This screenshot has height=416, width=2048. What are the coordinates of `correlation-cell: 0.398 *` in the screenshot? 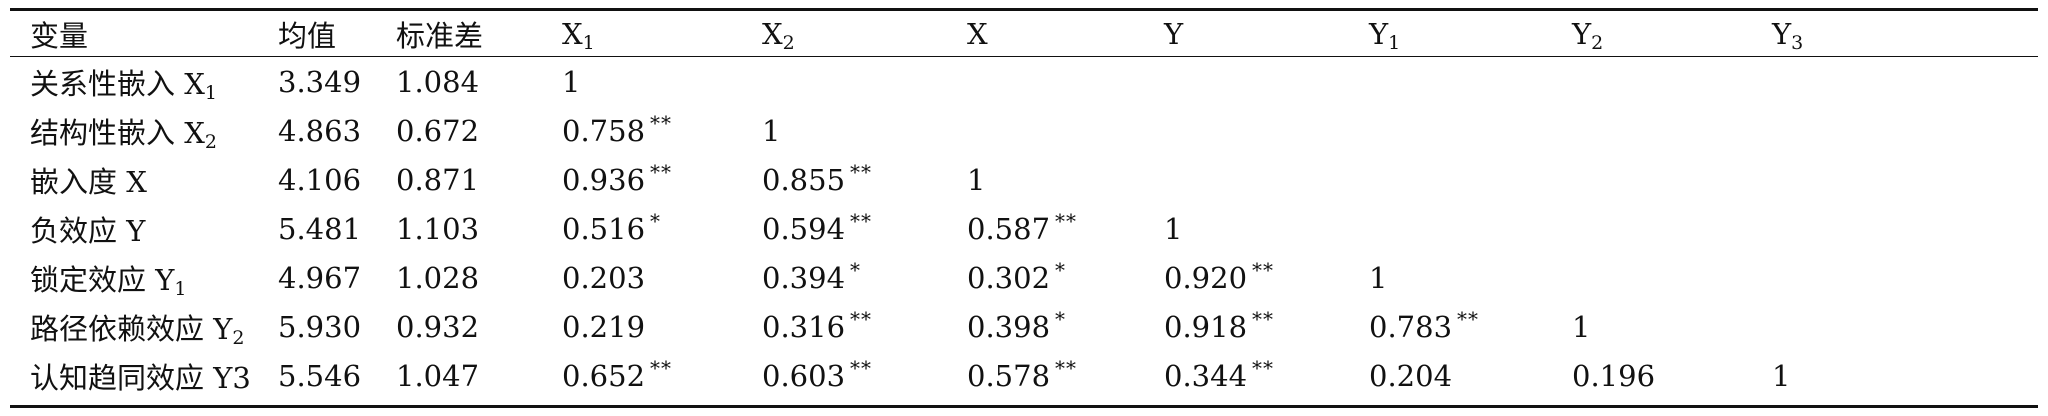 It's located at (1065, 326).